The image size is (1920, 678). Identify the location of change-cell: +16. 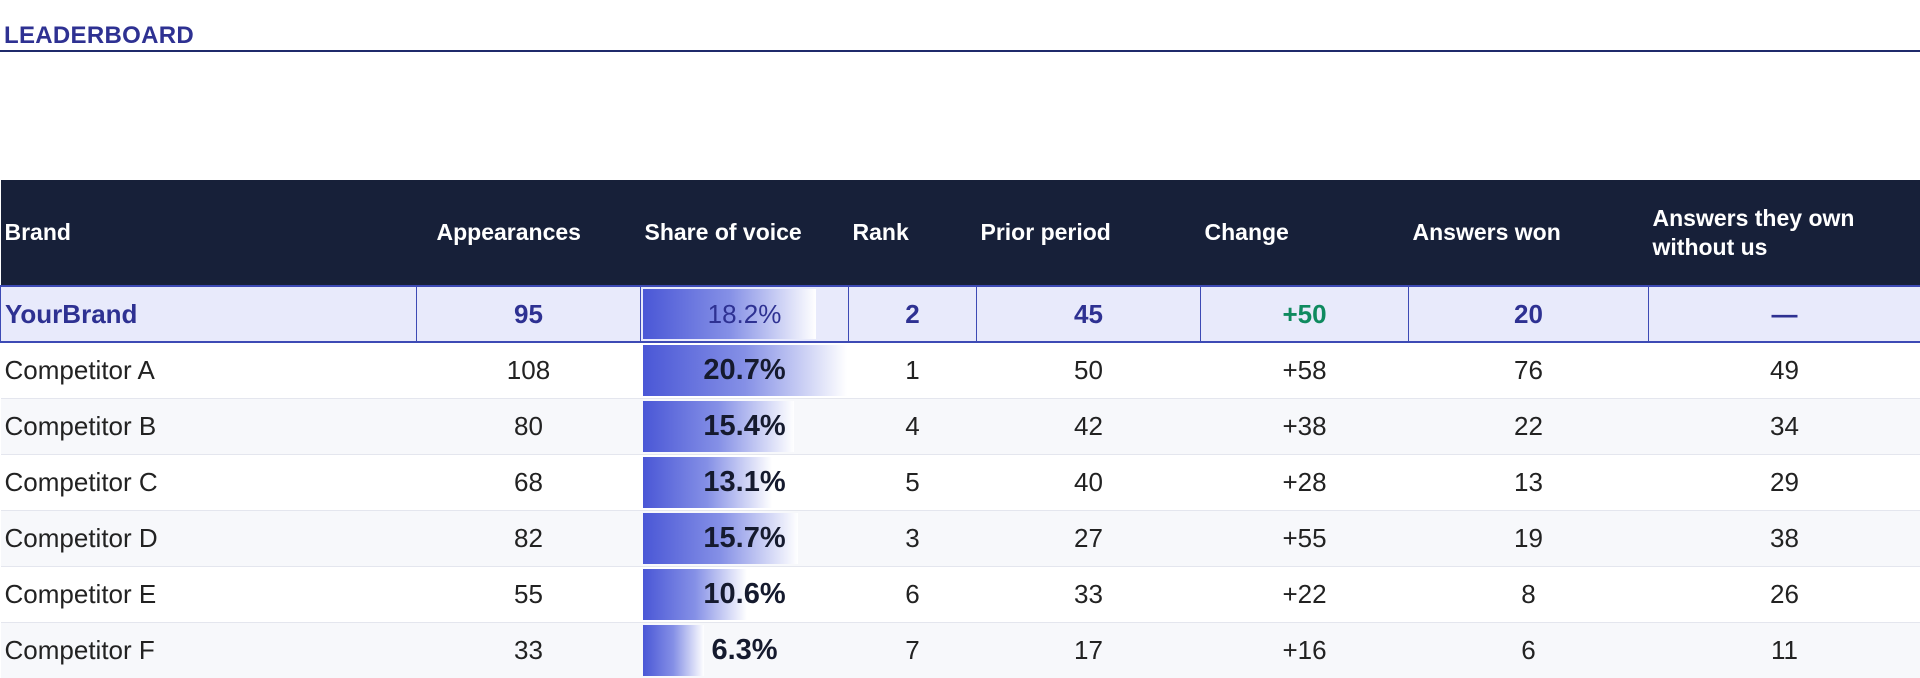
(1304, 650).